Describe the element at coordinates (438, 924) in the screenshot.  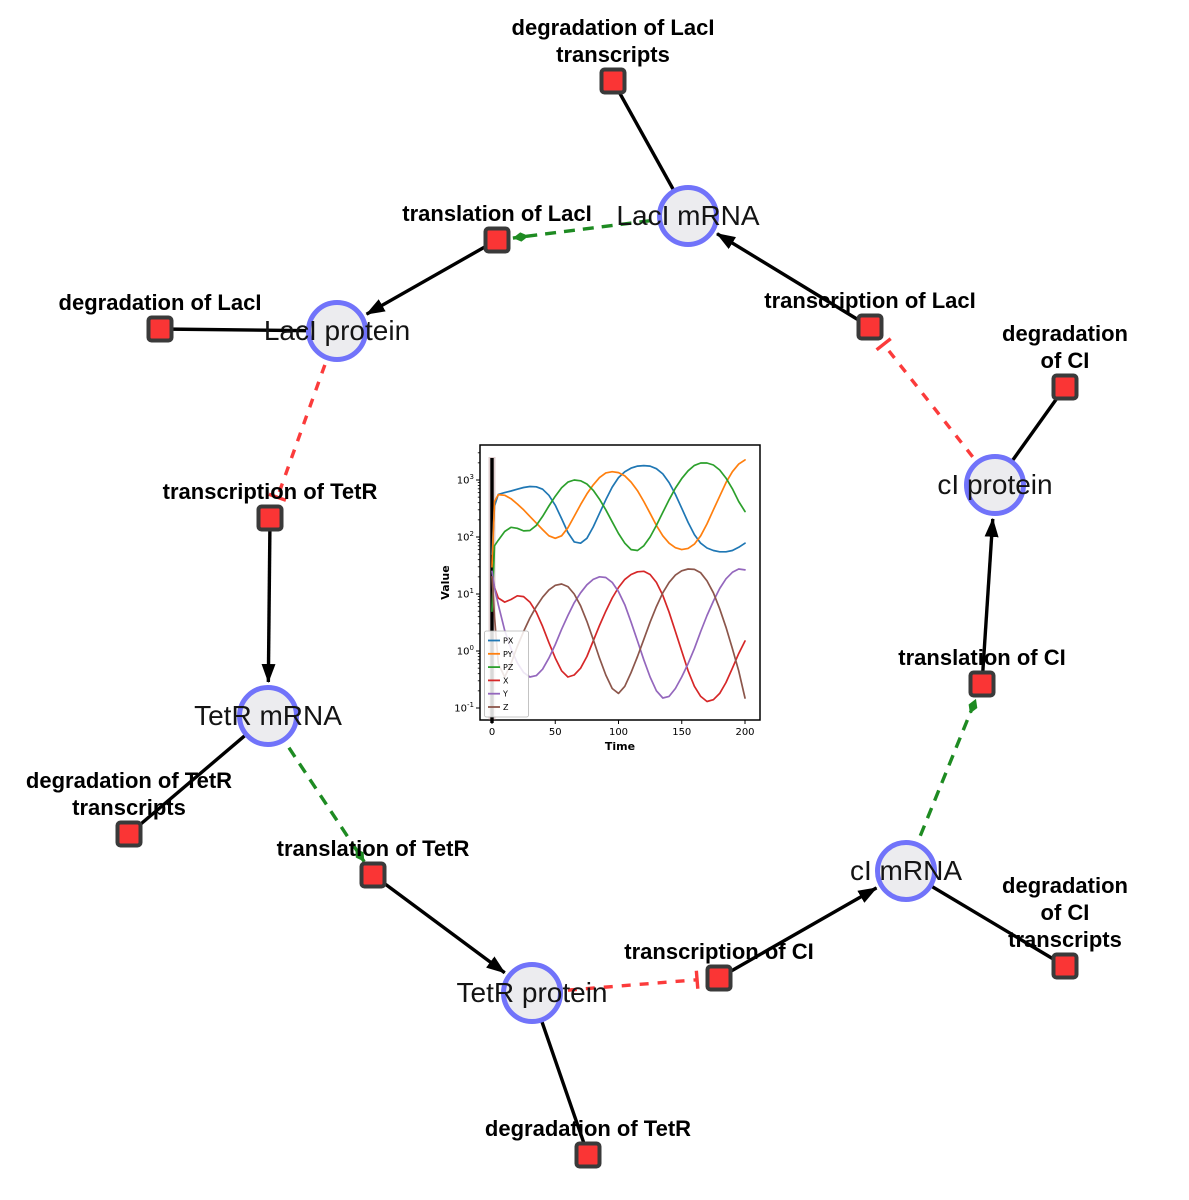
I see `edge-product-transl_tetr-tetr_protein` at that location.